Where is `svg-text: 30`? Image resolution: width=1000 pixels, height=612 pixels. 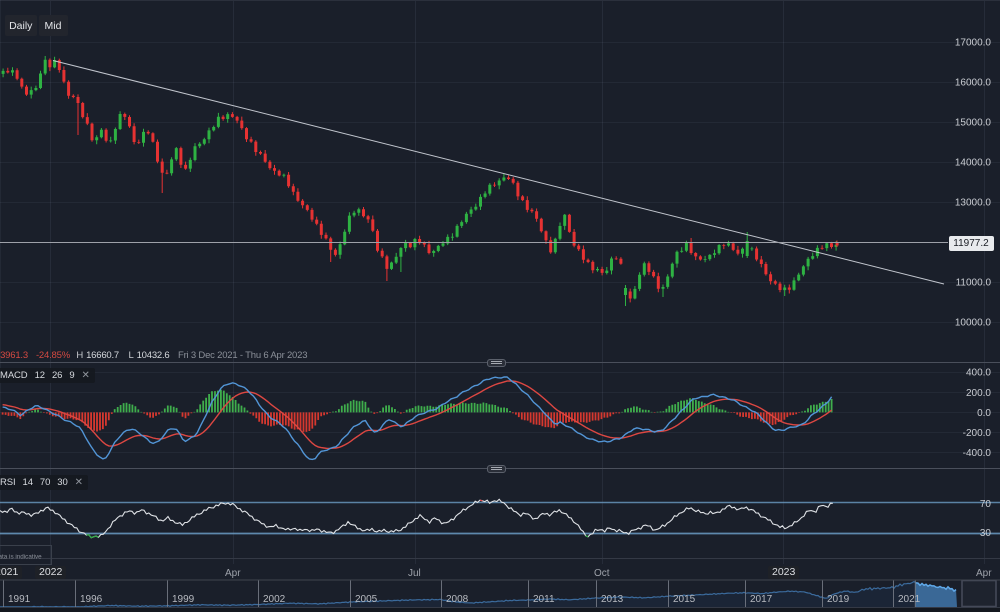
svg-text: 30 is located at coordinates (986, 533).